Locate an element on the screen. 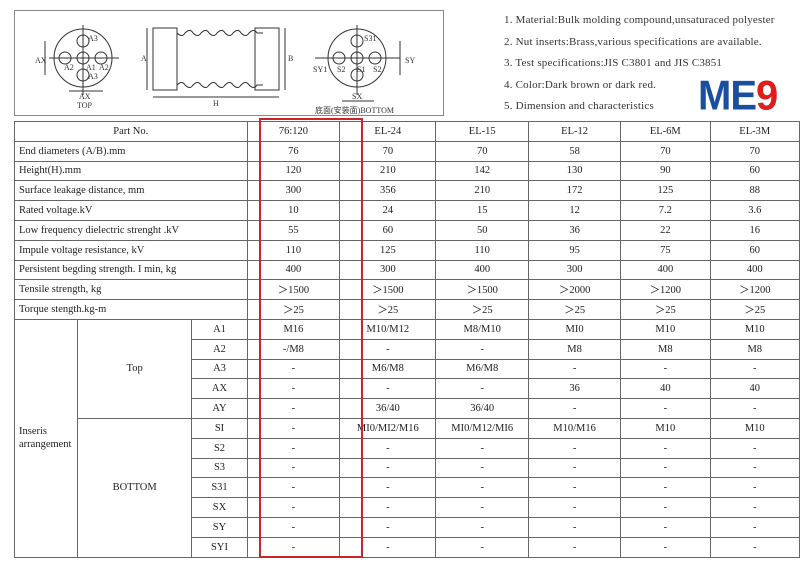 Image resolution: width=800 pixels, height=569 pixels. column-header: EL-3M is located at coordinates (754, 131).